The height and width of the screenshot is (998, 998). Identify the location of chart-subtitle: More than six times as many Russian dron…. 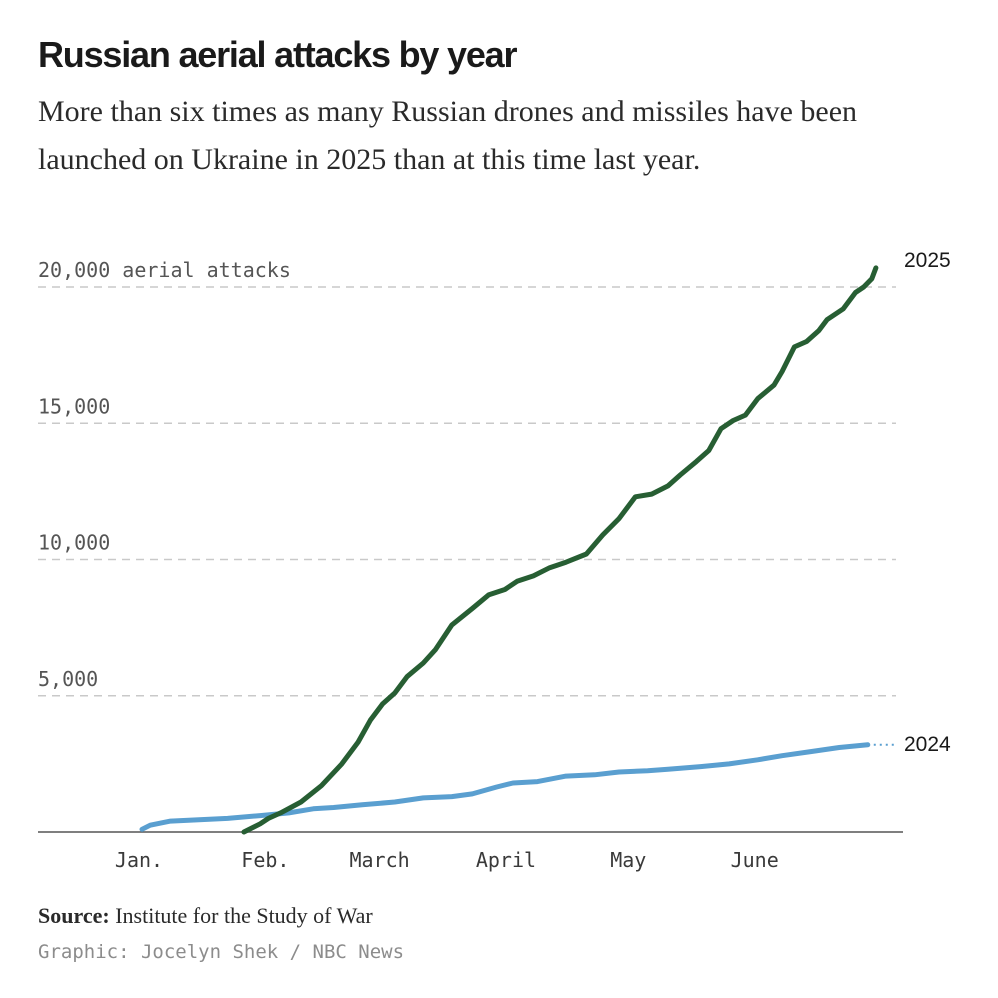
(448, 135).